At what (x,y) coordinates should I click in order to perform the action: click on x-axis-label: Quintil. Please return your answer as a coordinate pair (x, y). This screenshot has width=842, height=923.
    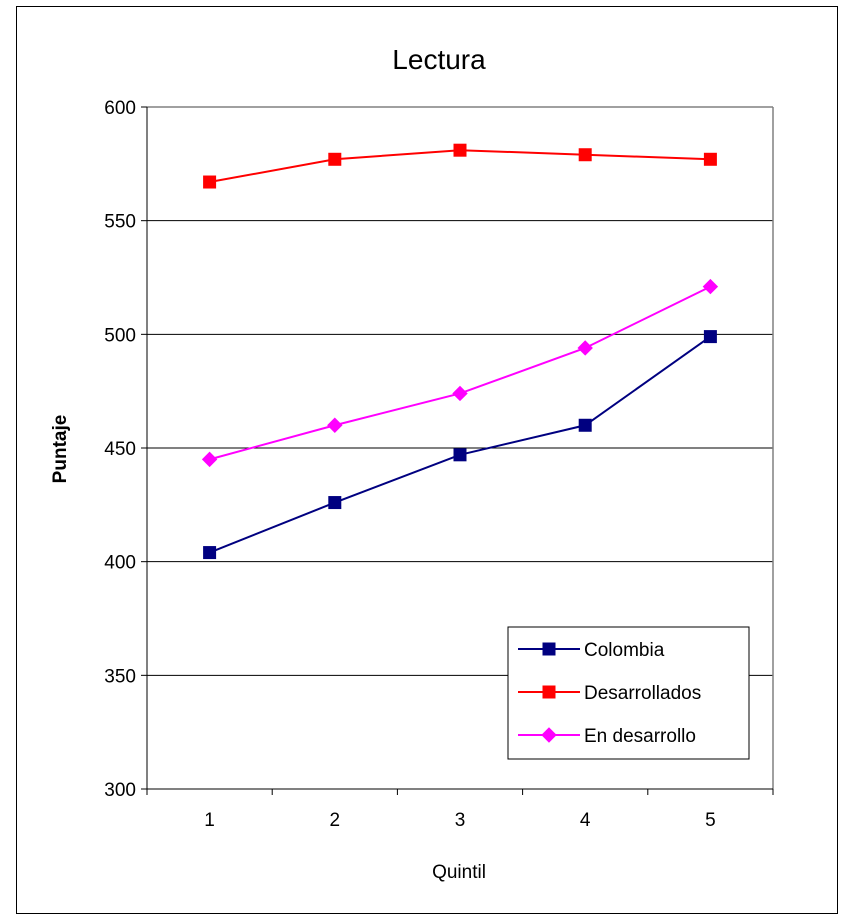
    Looking at the image, I should click on (459, 872).